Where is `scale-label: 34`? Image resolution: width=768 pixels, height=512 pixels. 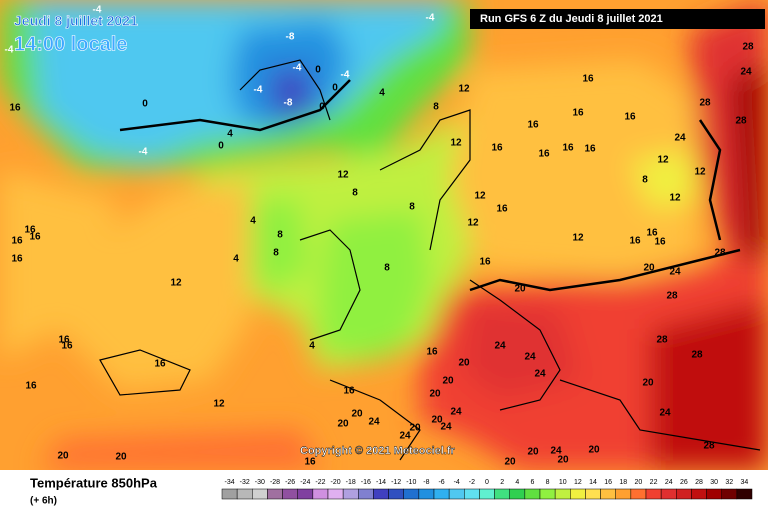 scale-label: 34 is located at coordinates (745, 482).